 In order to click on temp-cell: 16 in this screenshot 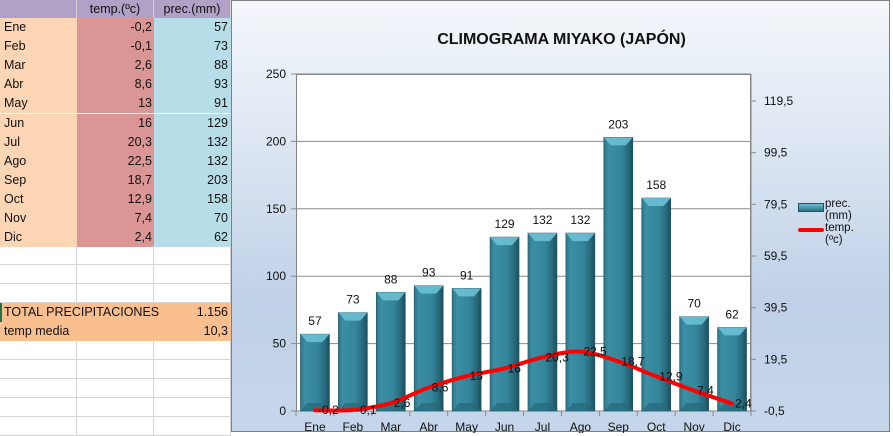, I will do `click(115, 123)`.